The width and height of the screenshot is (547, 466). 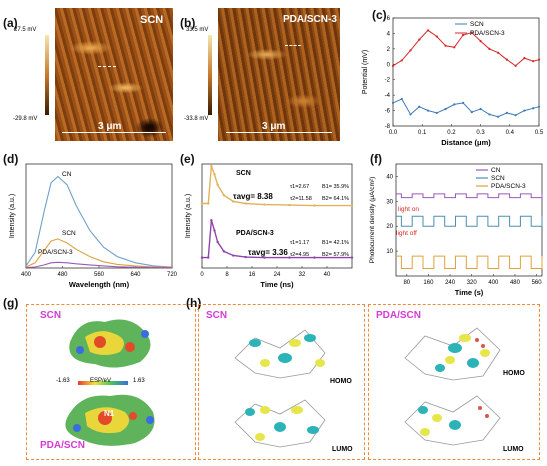 I want to click on x-tick-label: 240, so click(x=450, y=283).